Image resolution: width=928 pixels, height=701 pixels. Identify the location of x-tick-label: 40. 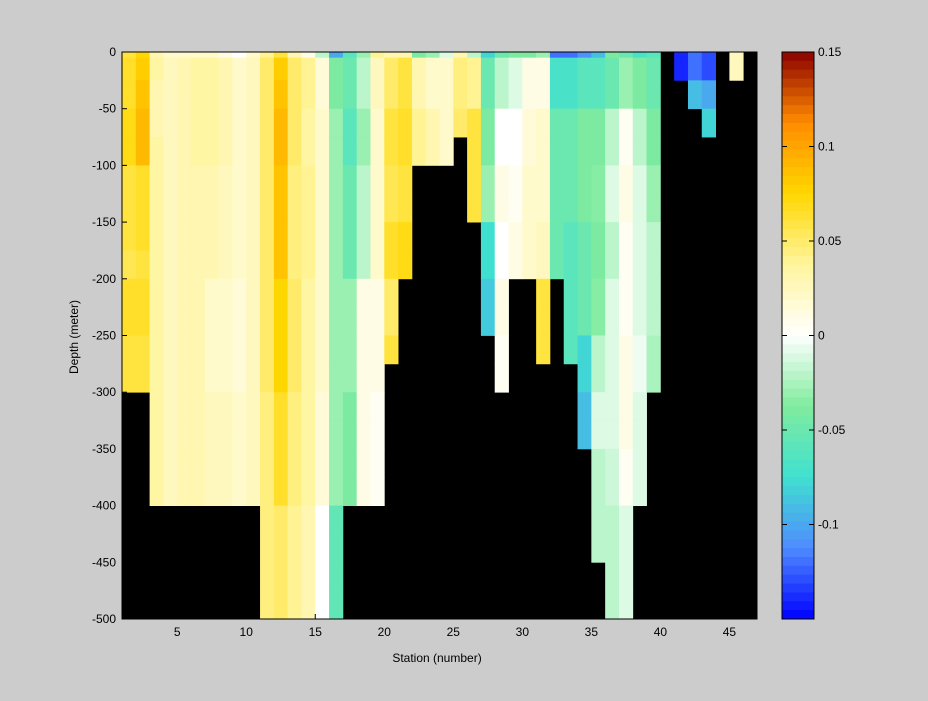
(661, 632).